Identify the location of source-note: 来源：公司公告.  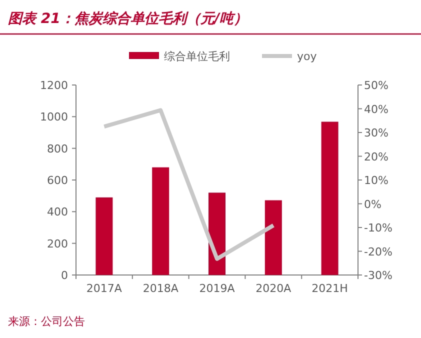
(46, 321).